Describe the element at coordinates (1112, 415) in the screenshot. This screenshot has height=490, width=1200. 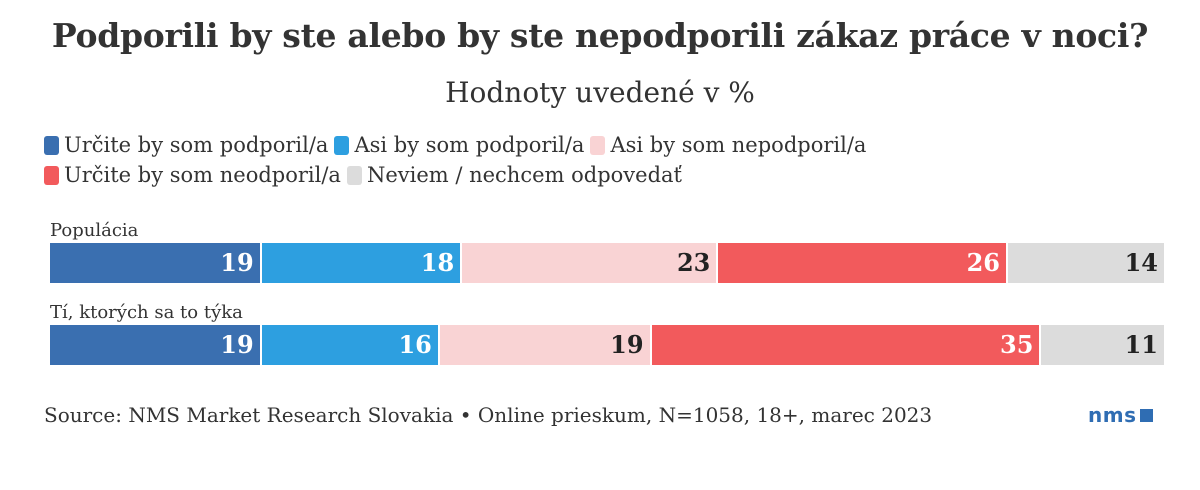
I see `logo-text: nms` at that location.